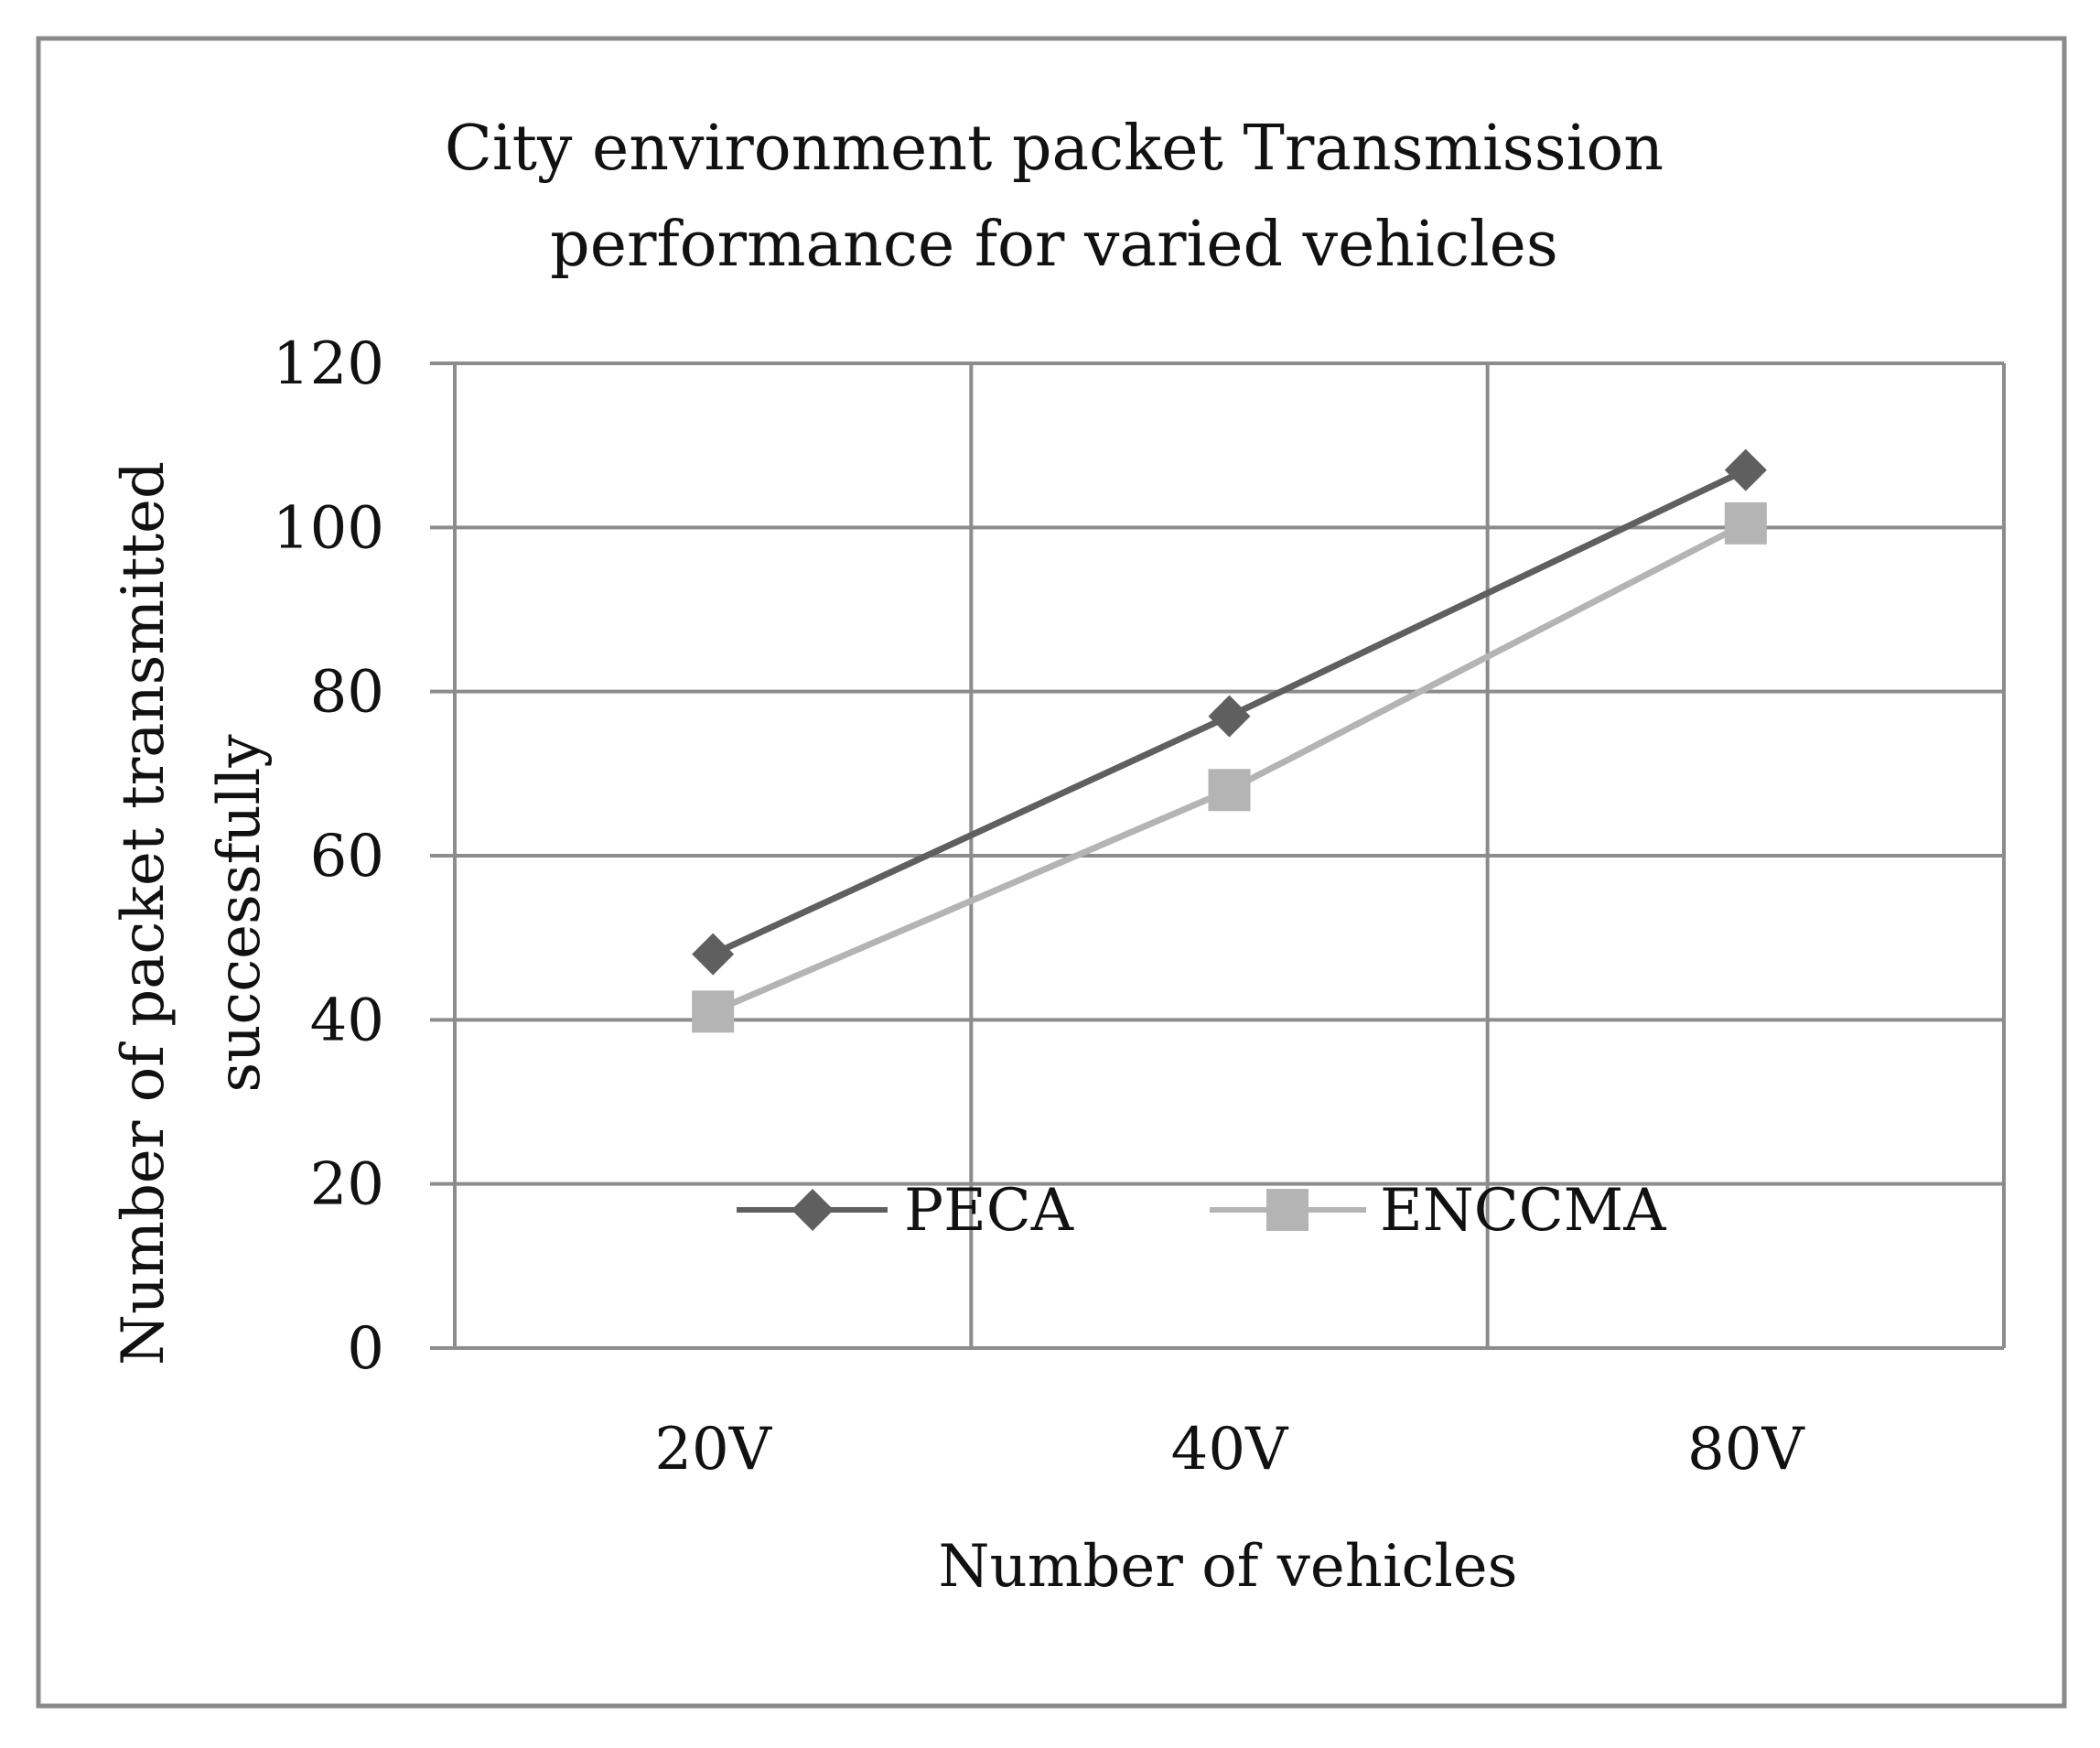 Image resolution: width=2100 pixels, height=1748 pixels. Describe the element at coordinates (1054, 149) in the screenshot. I see `chart-title-line-1: City environment packet Transmission` at that location.